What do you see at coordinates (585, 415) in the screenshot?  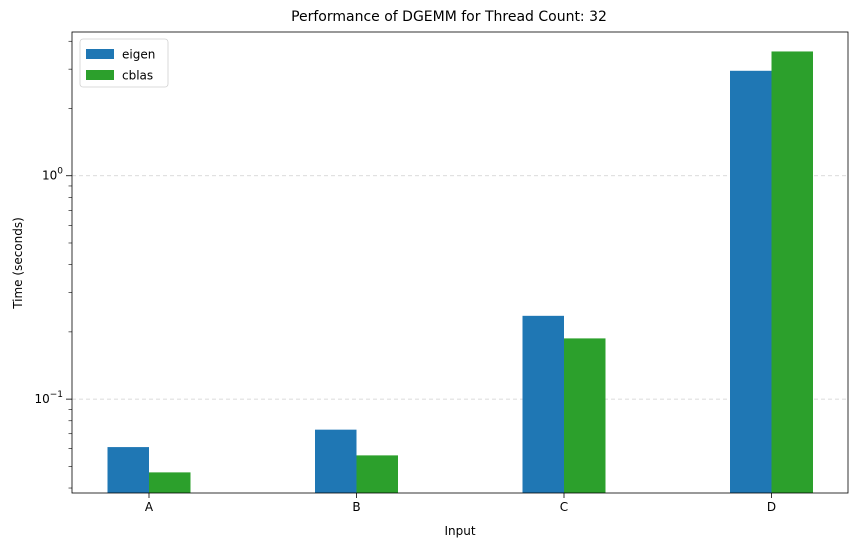 I see `bar-cblas-C` at bounding box center [585, 415].